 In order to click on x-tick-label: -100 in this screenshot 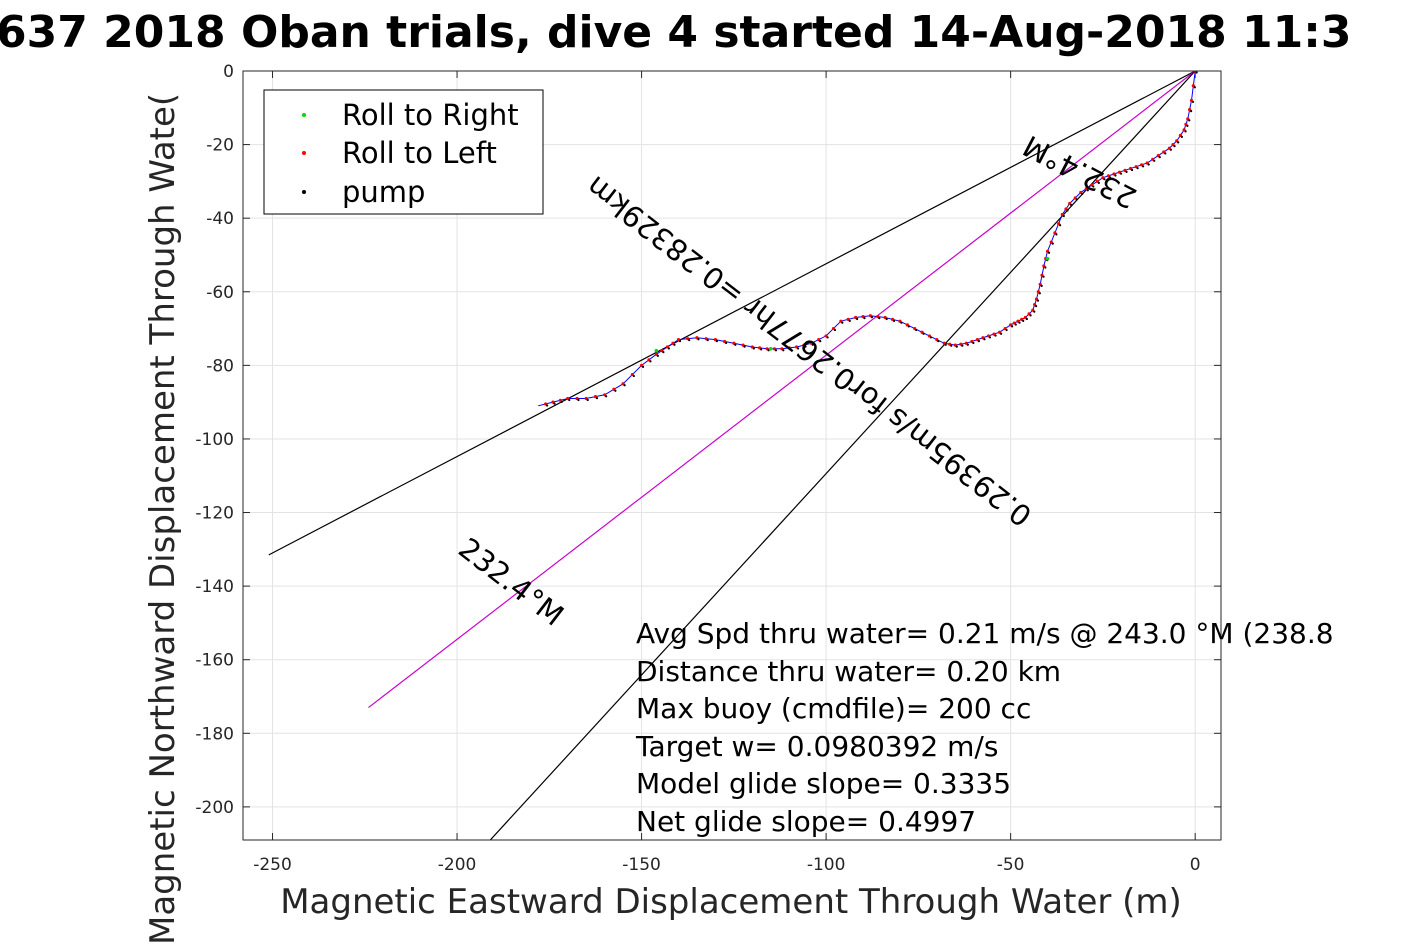, I will do `click(826, 865)`.